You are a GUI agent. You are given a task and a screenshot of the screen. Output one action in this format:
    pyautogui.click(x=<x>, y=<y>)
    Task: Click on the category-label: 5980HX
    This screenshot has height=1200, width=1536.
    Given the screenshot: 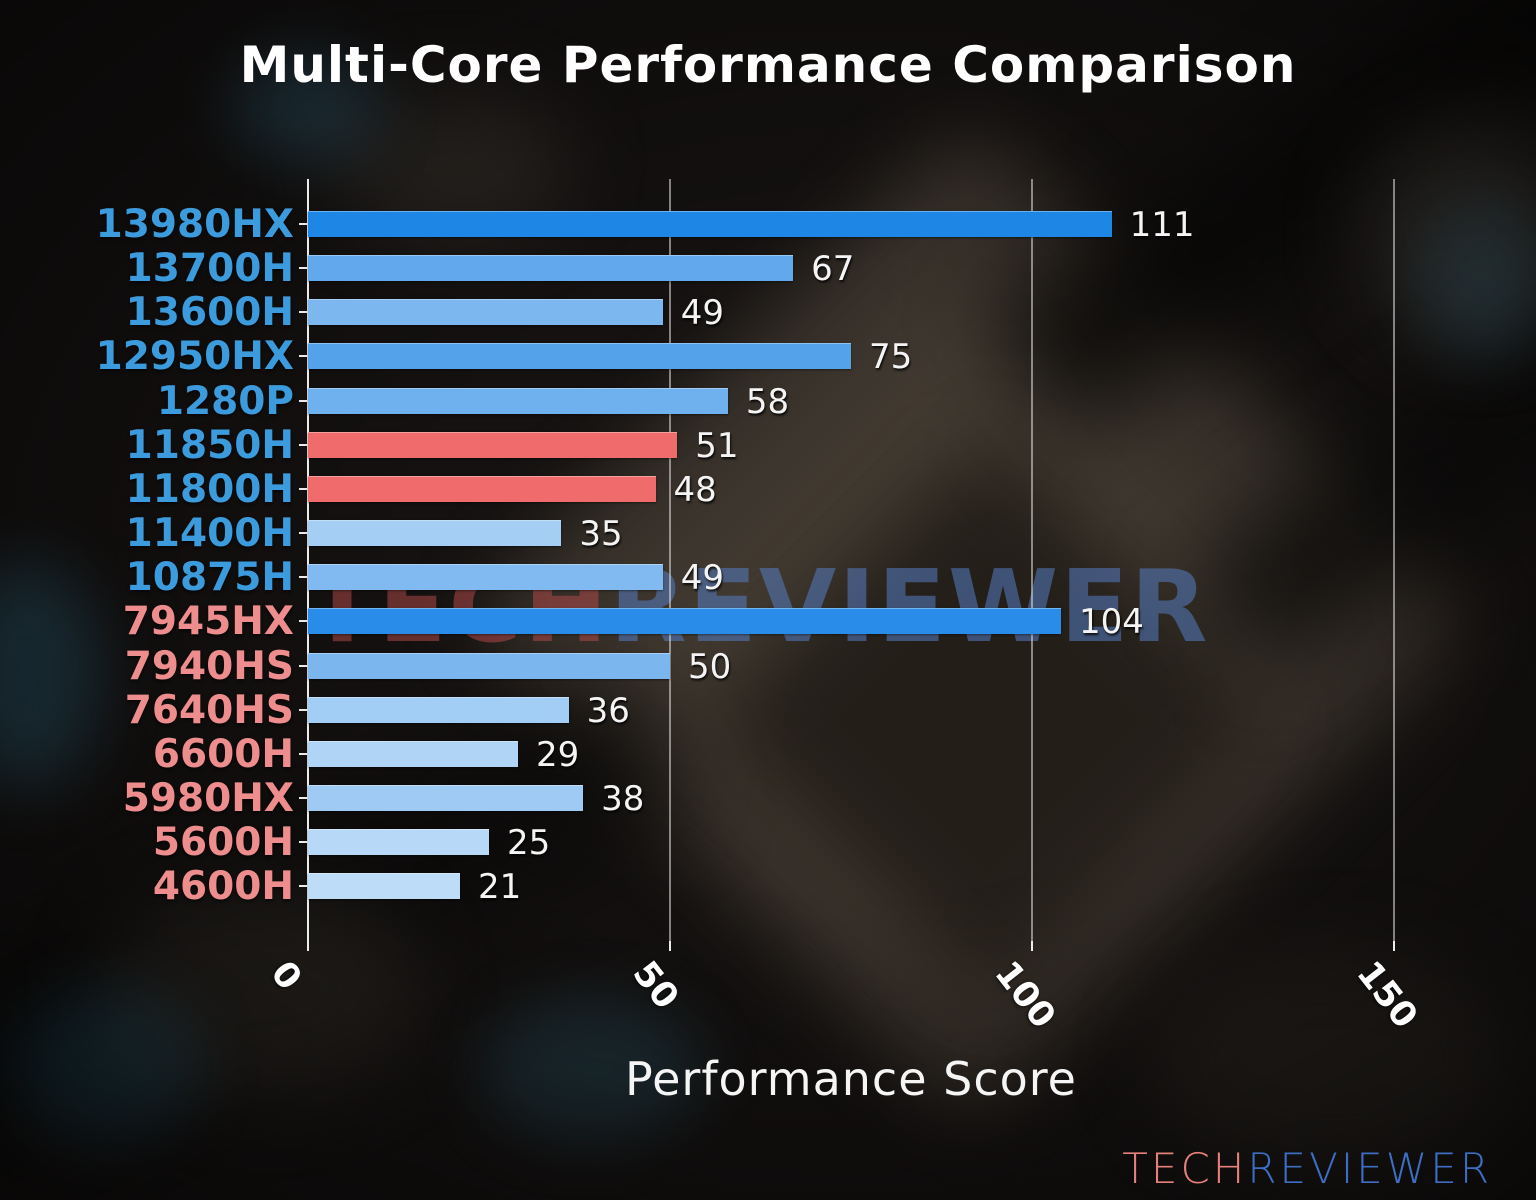 What is the action you would take?
    pyautogui.click(x=208, y=798)
    